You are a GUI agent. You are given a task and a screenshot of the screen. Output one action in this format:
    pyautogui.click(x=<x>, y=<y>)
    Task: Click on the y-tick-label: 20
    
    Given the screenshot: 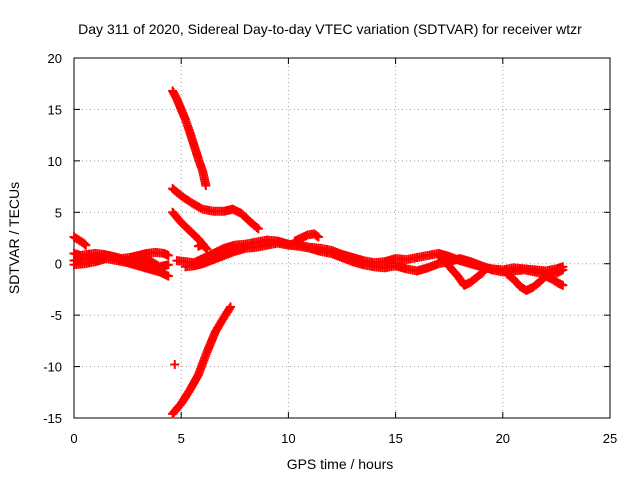 What is the action you would take?
    pyautogui.click(x=55, y=58)
    